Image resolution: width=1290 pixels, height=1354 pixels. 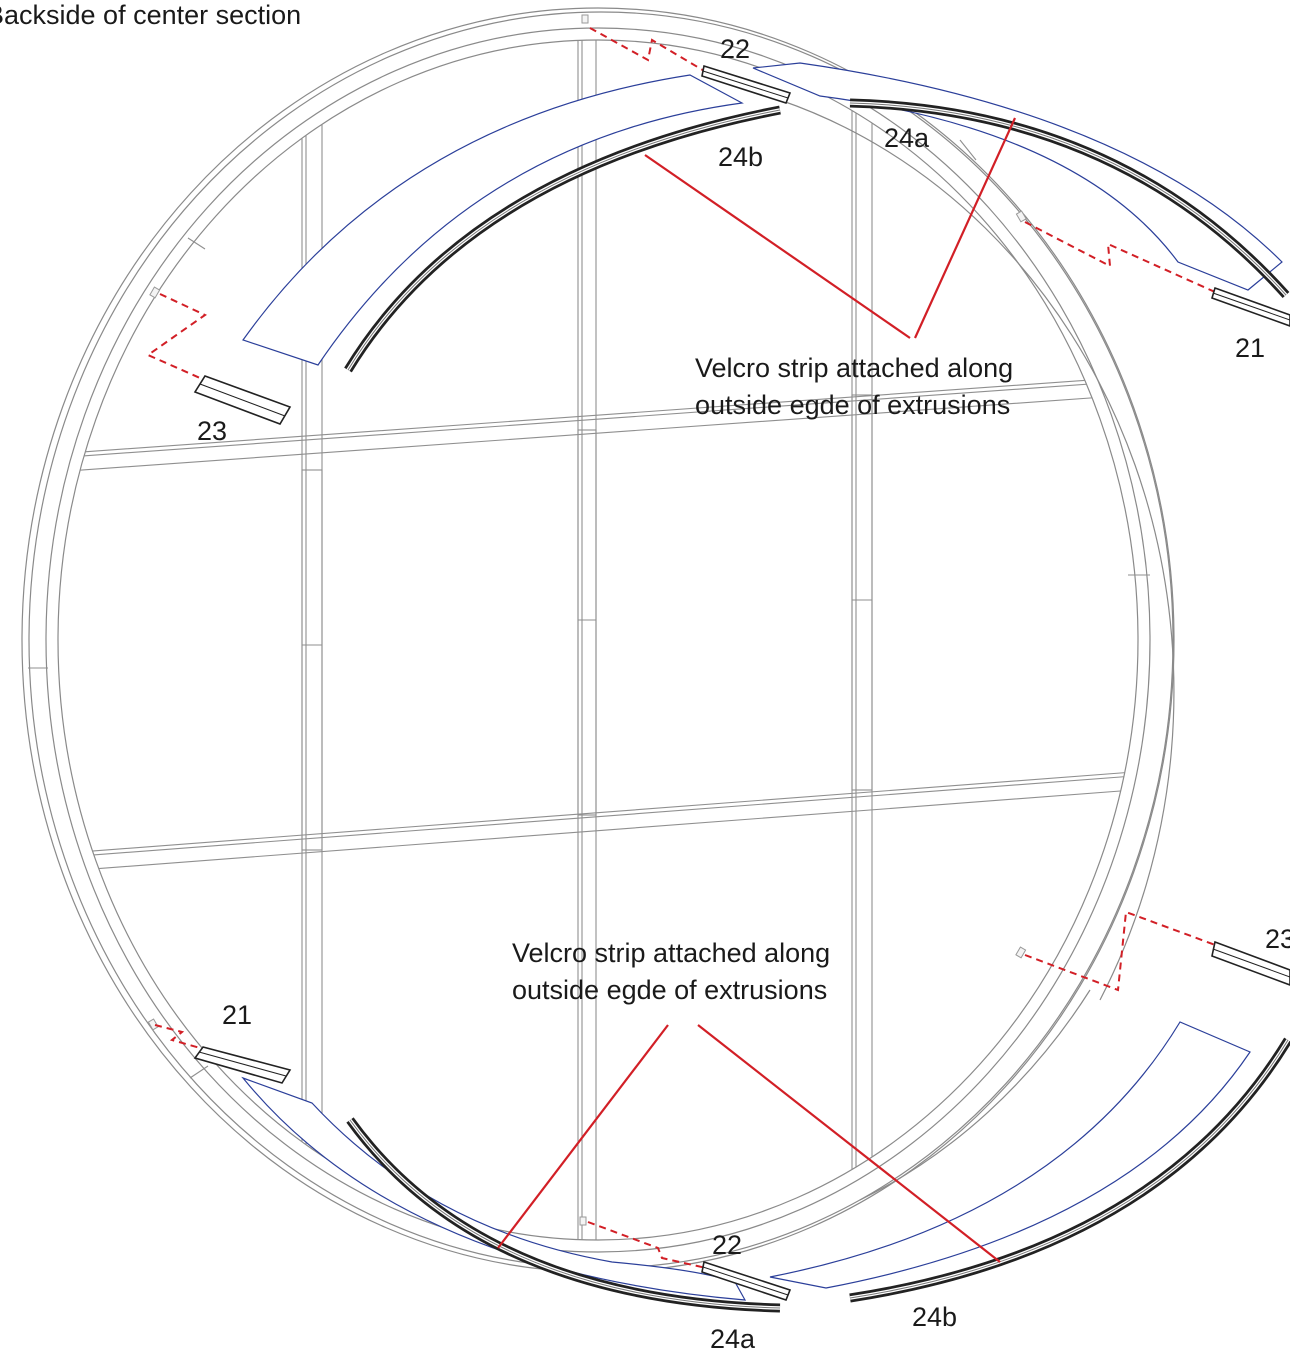 I want to click on callout-bottom-line2: outside egde of extrusions, so click(x=669, y=990).